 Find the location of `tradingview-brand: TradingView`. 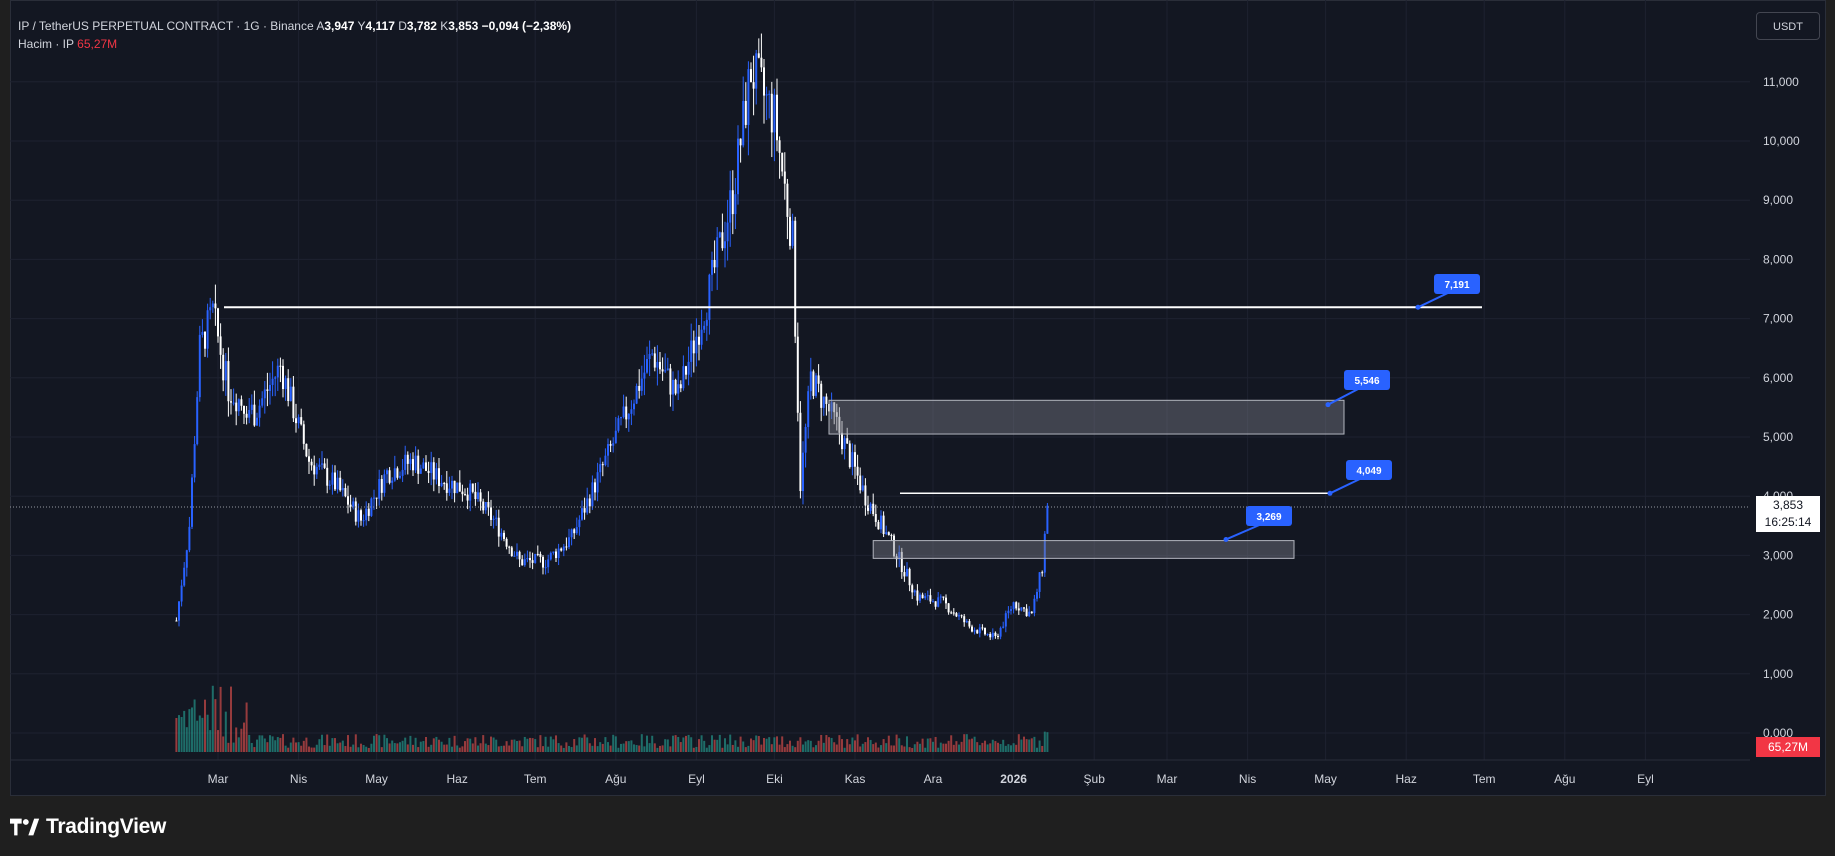

tradingview-brand: TradingView is located at coordinates (106, 826).